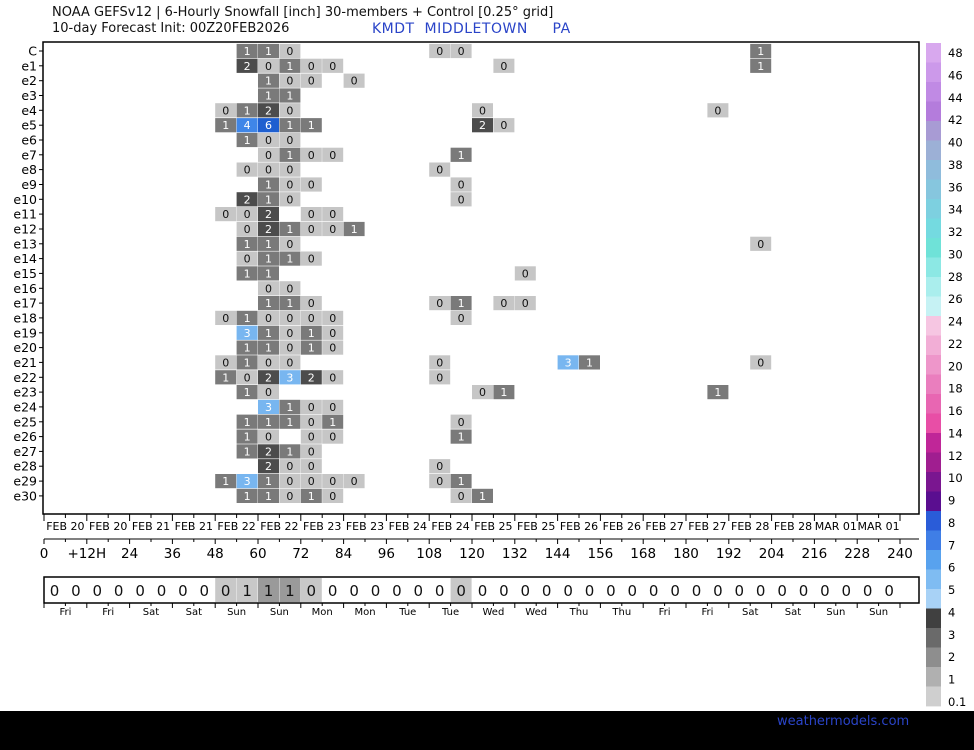 The height and width of the screenshot is (750, 974). What do you see at coordinates (957, 702) in the screenshot?
I see `colorbar-label: 0.1` at bounding box center [957, 702].